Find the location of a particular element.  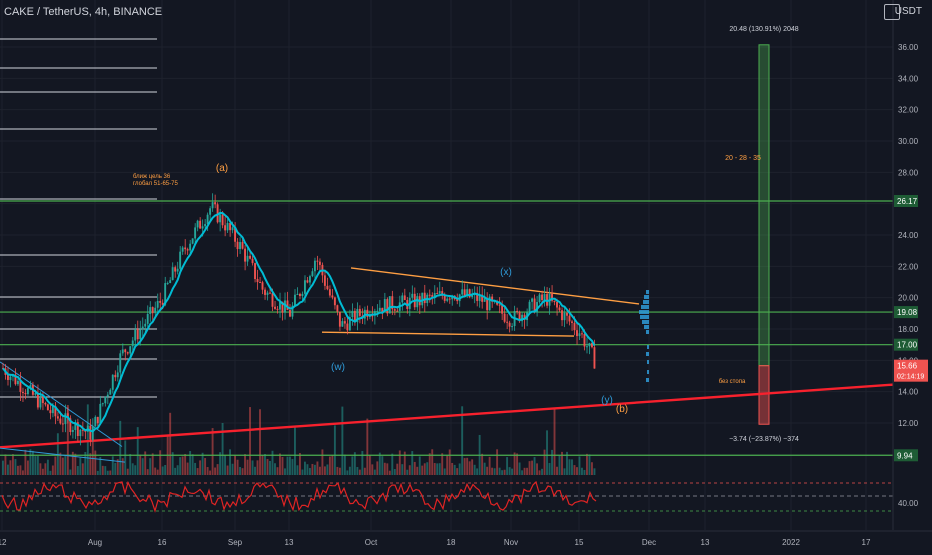

long-position-tool is located at coordinates (764, 234).